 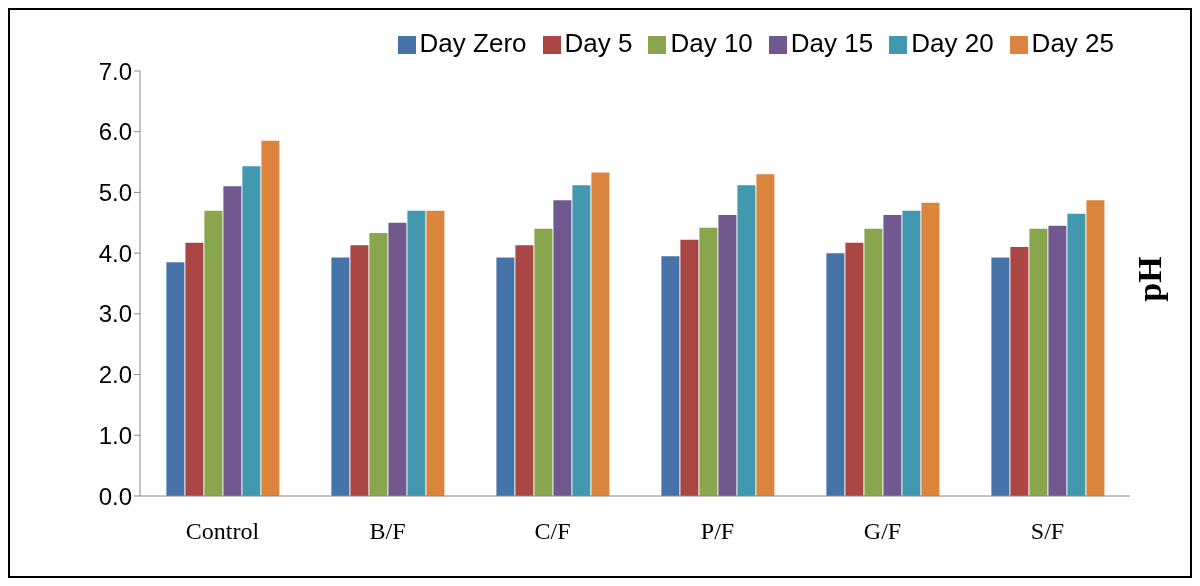 What do you see at coordinates (222, 531) in the screenshot?
I see `x-tick-label: Control` at bounding box center [222, 531].